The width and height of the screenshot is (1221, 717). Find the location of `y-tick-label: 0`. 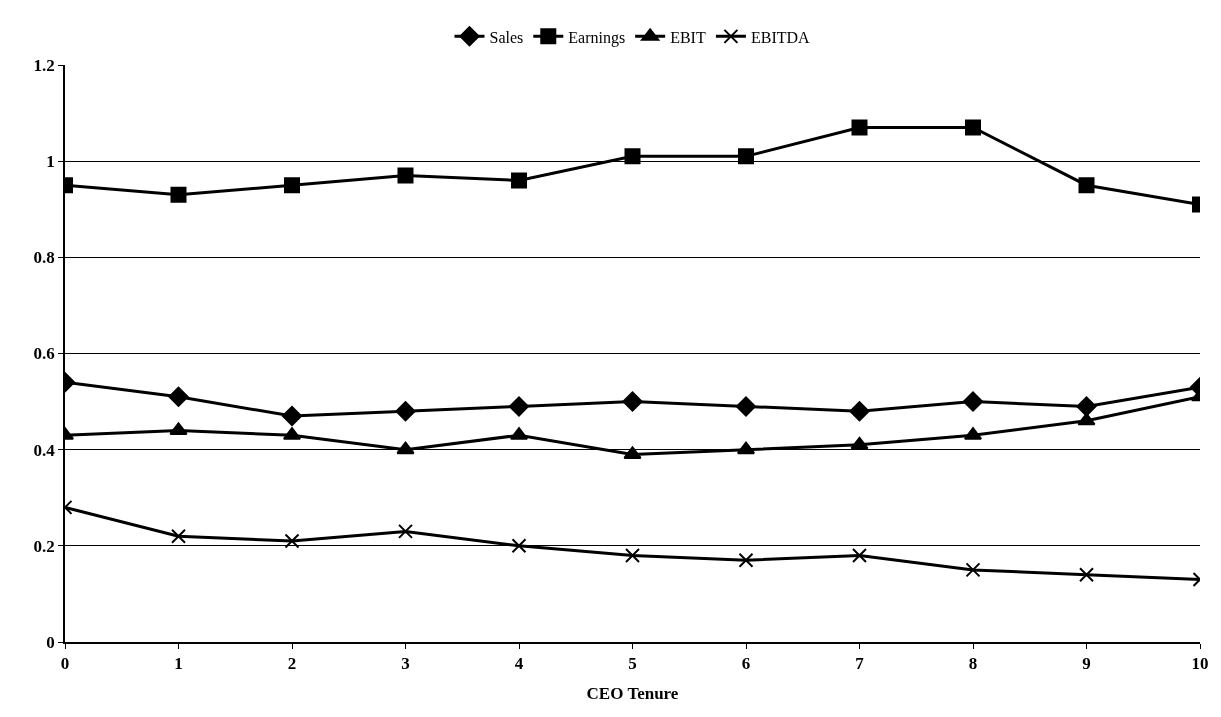

y-tick-label: 0 is located at coordinates (50, 642).